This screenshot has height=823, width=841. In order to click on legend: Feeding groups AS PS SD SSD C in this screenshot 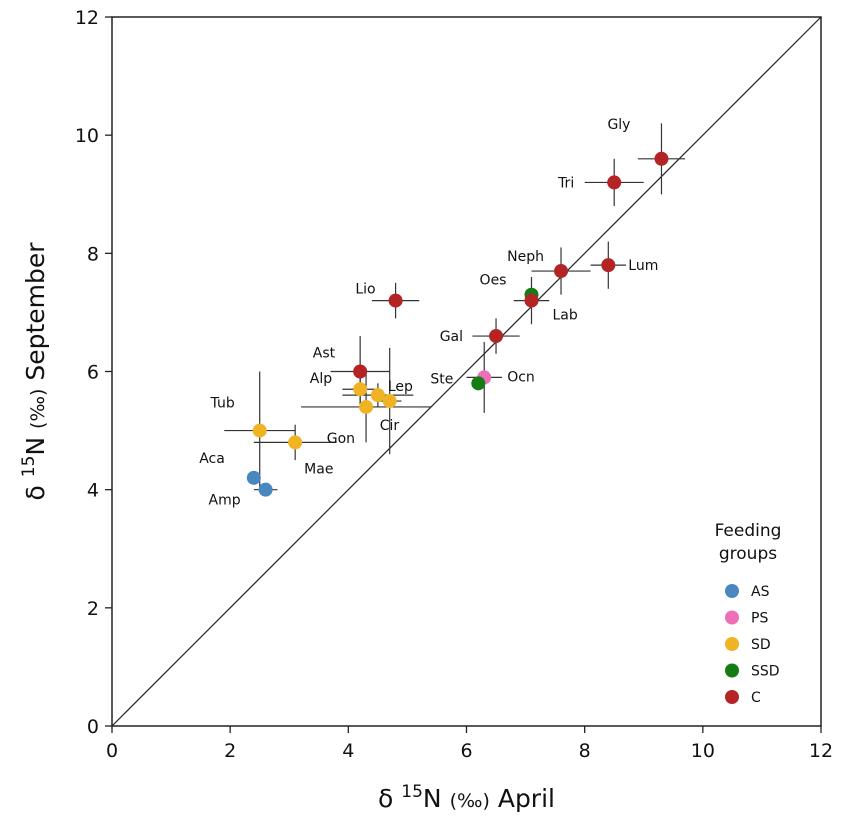, I will do `click(748, 613)`.